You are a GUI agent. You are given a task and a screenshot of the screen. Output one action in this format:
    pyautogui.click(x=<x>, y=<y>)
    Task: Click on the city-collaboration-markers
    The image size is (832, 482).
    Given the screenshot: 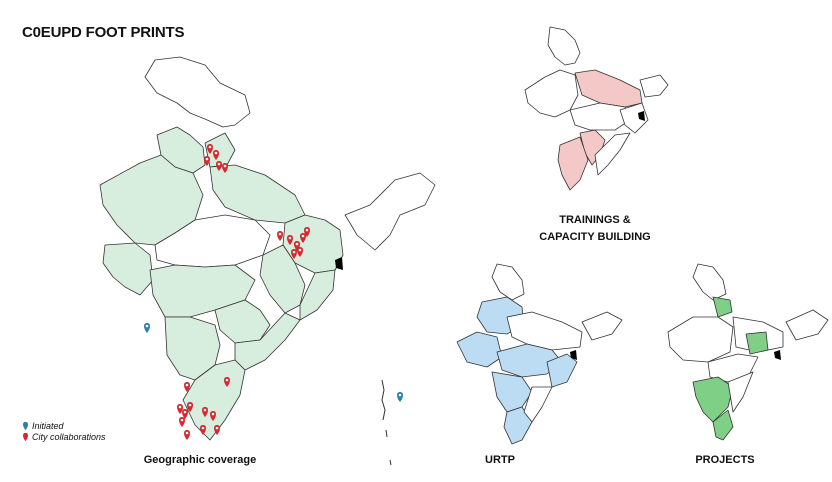 What is the action you would take?
    pyautogui.click(x=243, y=292)
    